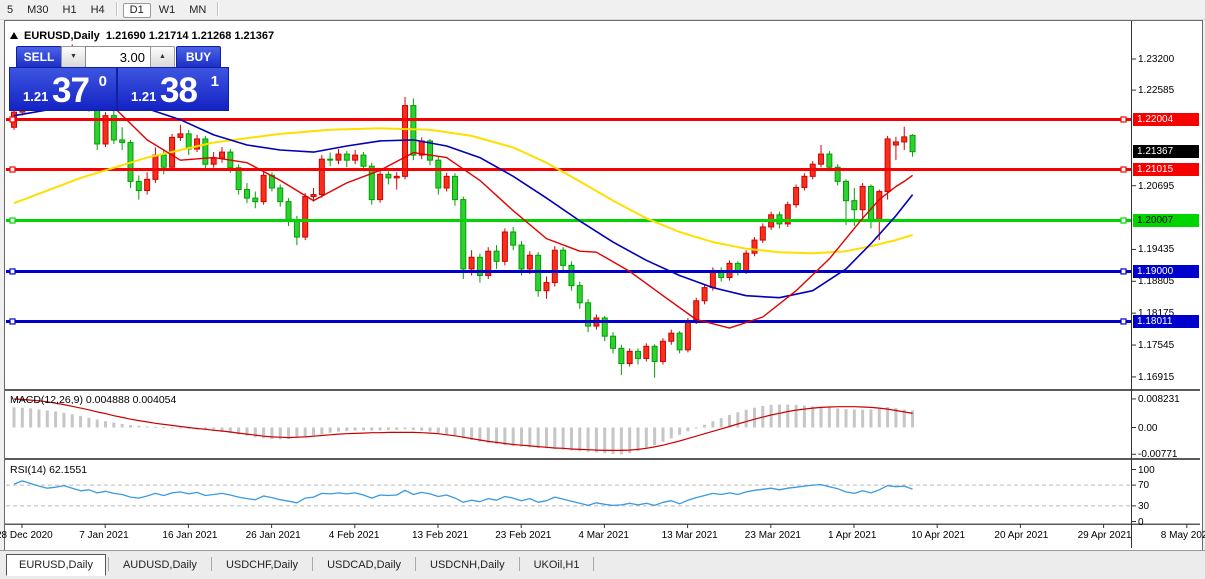 The image size is (1205, 579). Describe the element at coordinates (364, 565) in the screenshot. I see `tab-usdcad: USDCAD,Daily` at that location.